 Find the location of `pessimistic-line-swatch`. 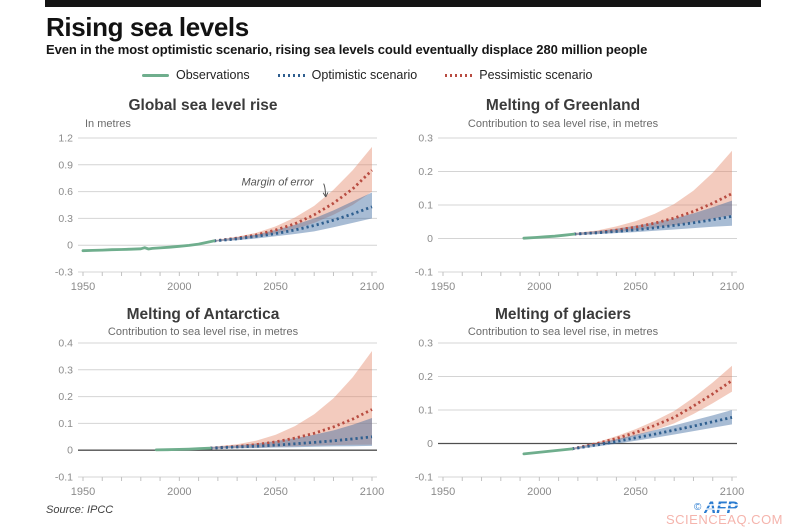

pessimistic-line-swatch is located at coordinates (459, 75).